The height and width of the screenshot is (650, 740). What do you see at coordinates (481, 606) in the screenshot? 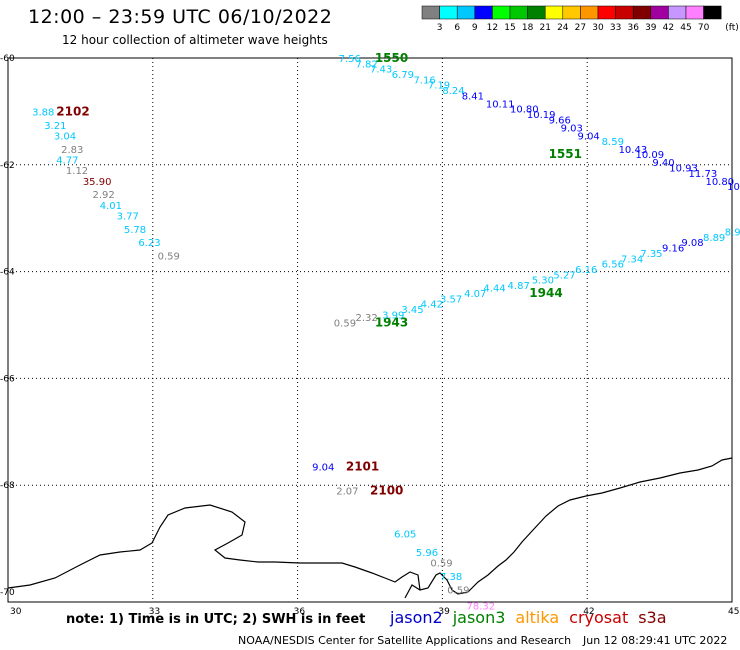
I see `wave-height-value: 78.32` at bounding box center [481, 606].